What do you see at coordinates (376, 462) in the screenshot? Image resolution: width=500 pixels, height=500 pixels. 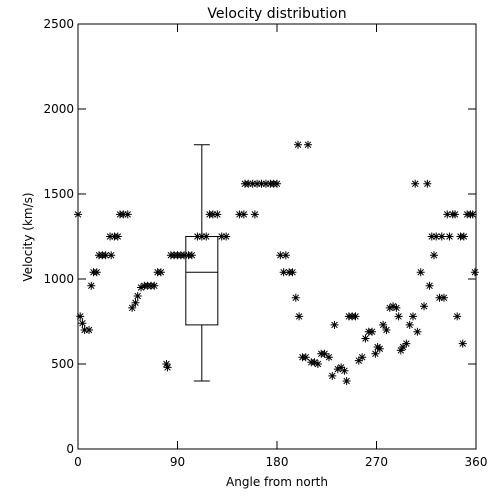 I see `x-tick-label: 270` at bounding box center [376, 462].